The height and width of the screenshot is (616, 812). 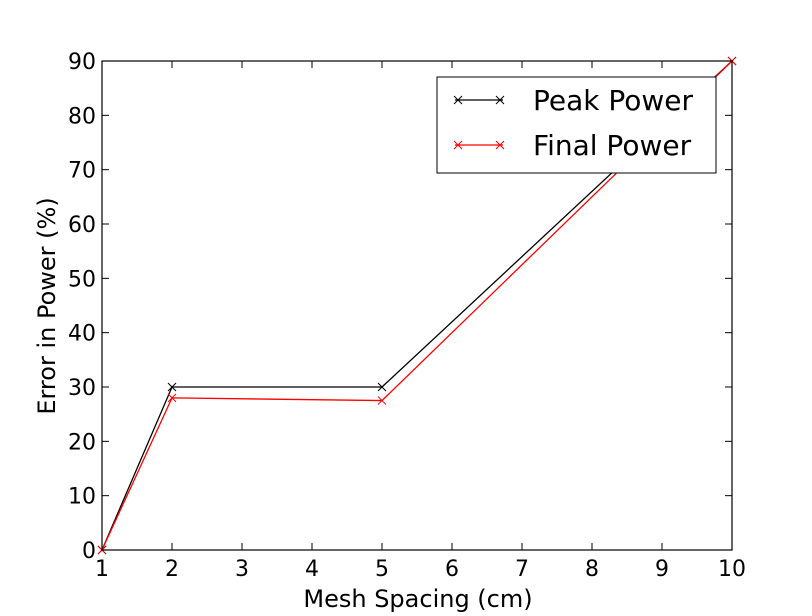 What do you see at coordinates (82, 116) in the screenshot?
I see `y-tick-label-8: 80` at bounding box center [82, 116].